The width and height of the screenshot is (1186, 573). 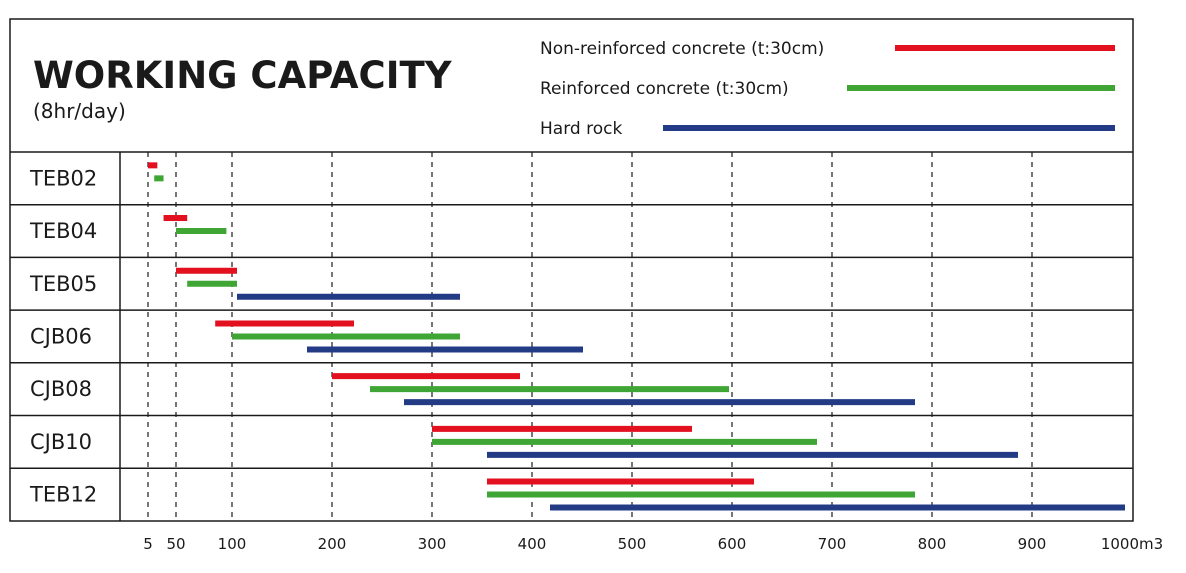 I want to click on row-label-teb05: TEB05, so click(x=63, y=284).